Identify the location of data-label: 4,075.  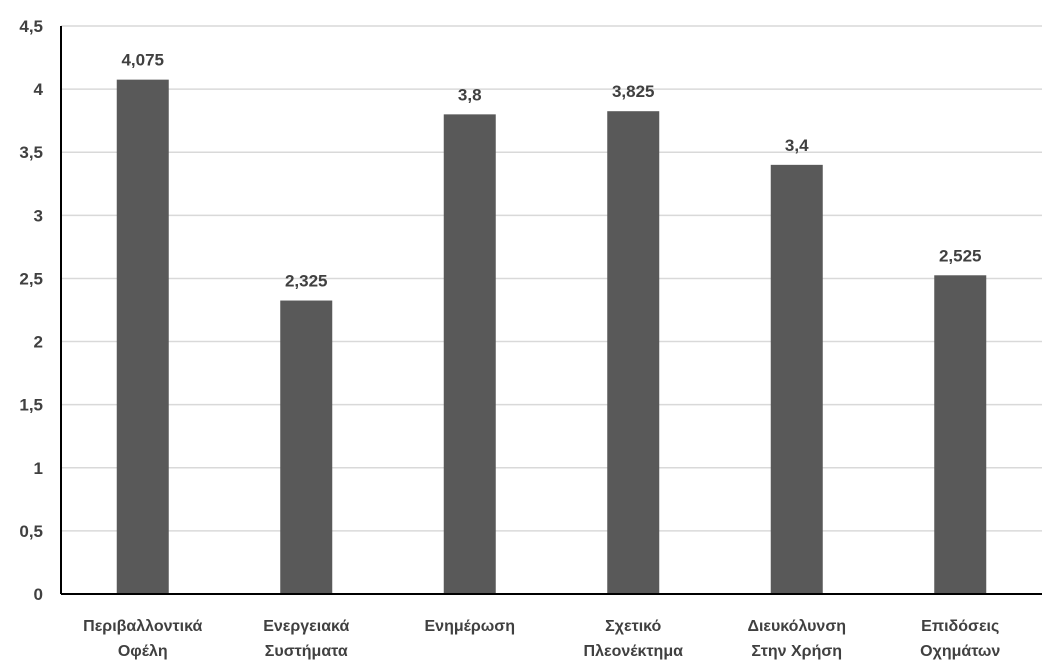
(142, 60).